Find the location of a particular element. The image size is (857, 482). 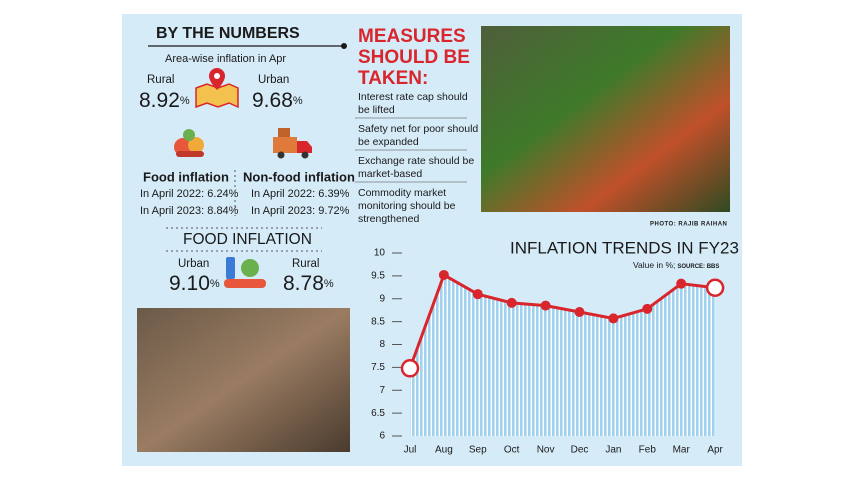

value-number: 9.10 is located at coordinates (189, 283).